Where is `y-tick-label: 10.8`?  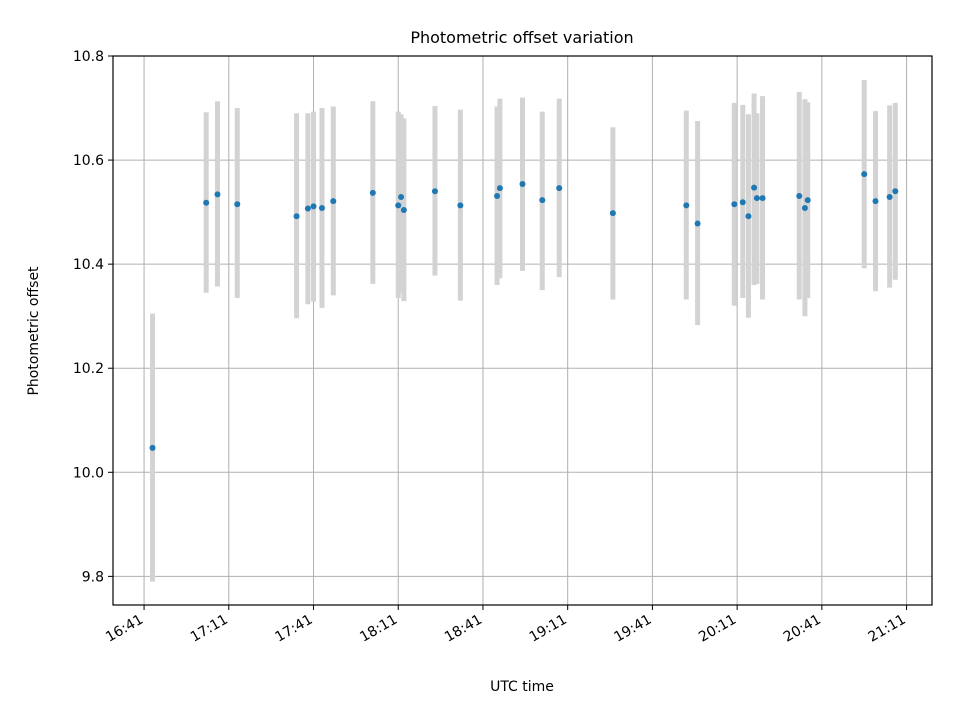
y-tick-label: 10.8 is located at coordinates (88, 57).